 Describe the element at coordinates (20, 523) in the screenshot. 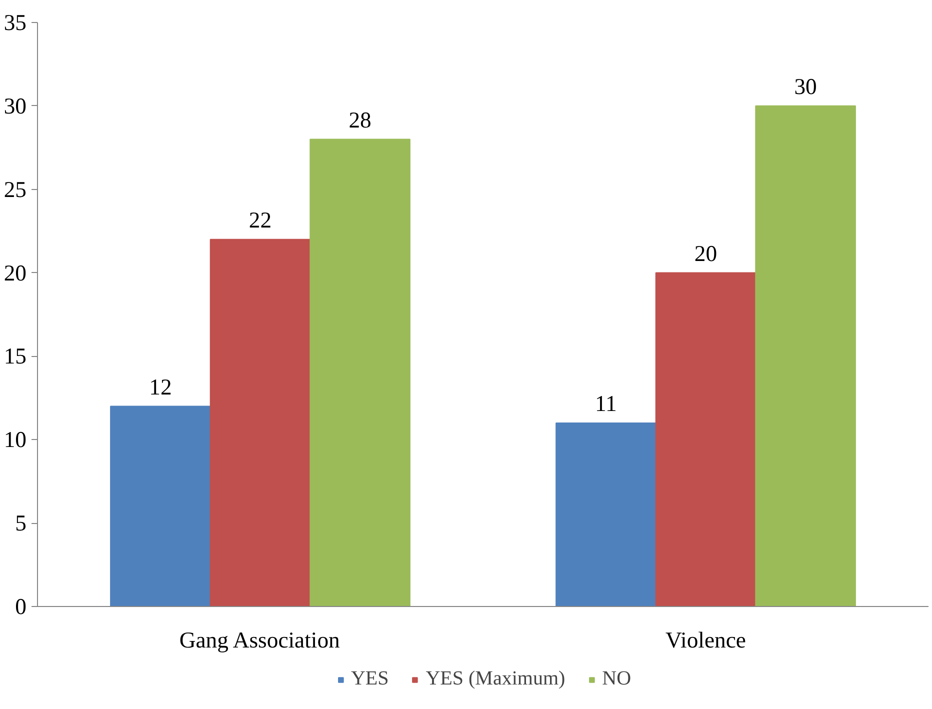

I see `y-tick-label: 5` at that location.